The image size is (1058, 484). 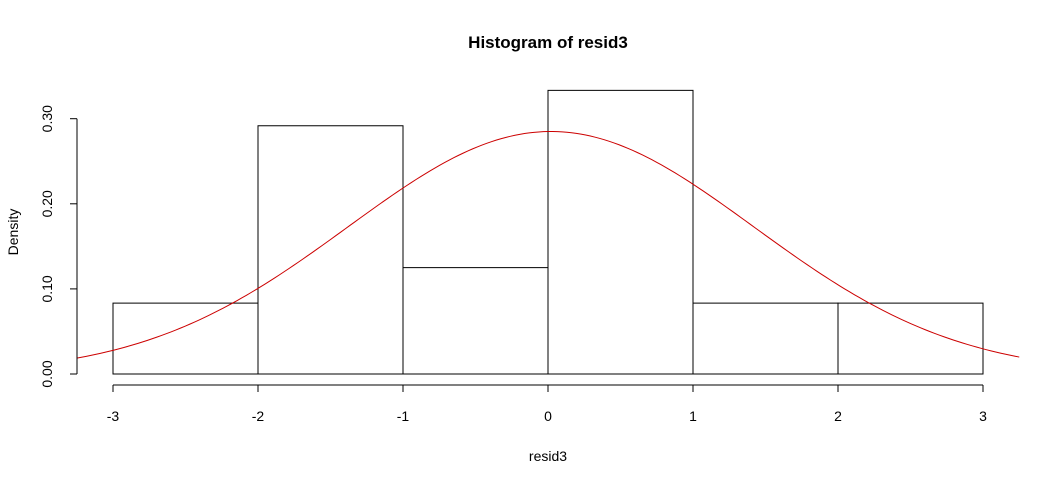 What do you see at coordinates (47, 203) in the screenshot?
I see `y-tick-label: 0.20` at bounding box center [47, 203].